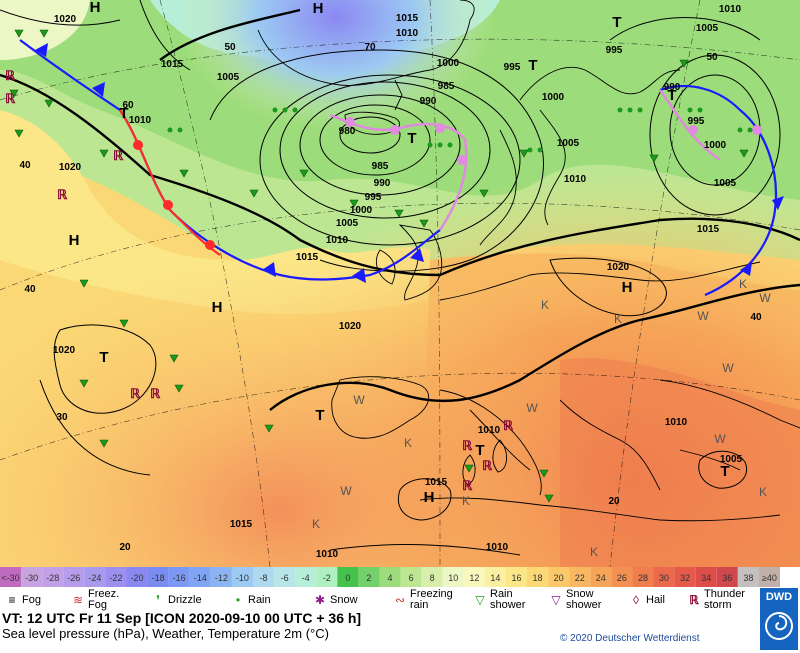 The width and height of the screenshot is (800, 653). I want to click on legend-drizzle-label: Drizzle, so click(185, 599).